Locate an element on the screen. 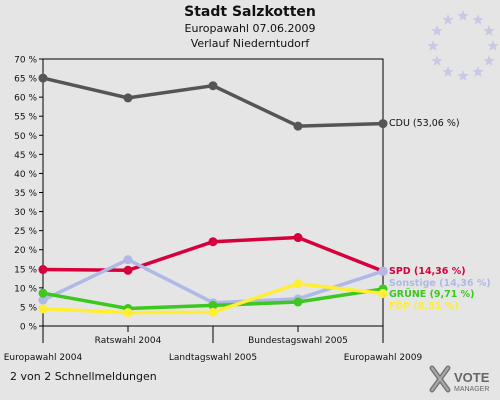 This screenshot has height=400, width=500. logo-text-vote: VOTE is located at coordinates (472, 377).